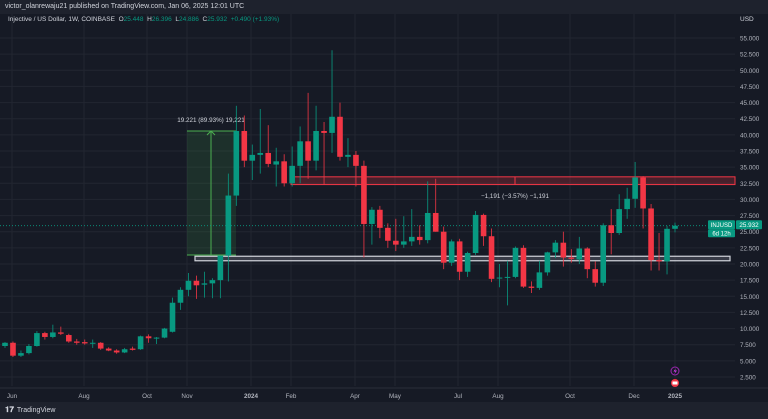  Describe the element at coordinates (750, 103) in the screenshot. I see `y-tick-label: 45.000` at that location.